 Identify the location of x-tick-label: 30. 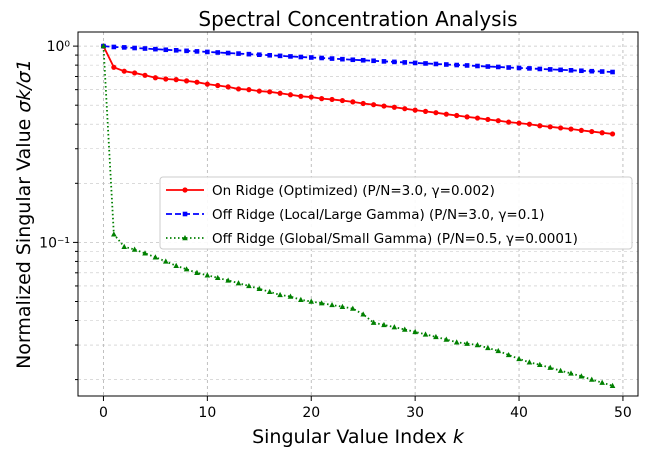
(415, 413).